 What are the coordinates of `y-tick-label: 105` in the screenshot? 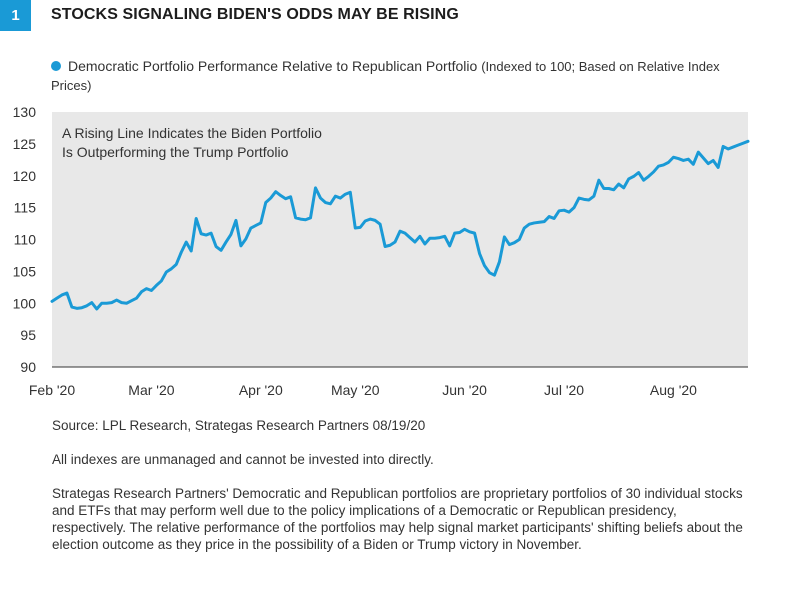 It's located at (25, 271).